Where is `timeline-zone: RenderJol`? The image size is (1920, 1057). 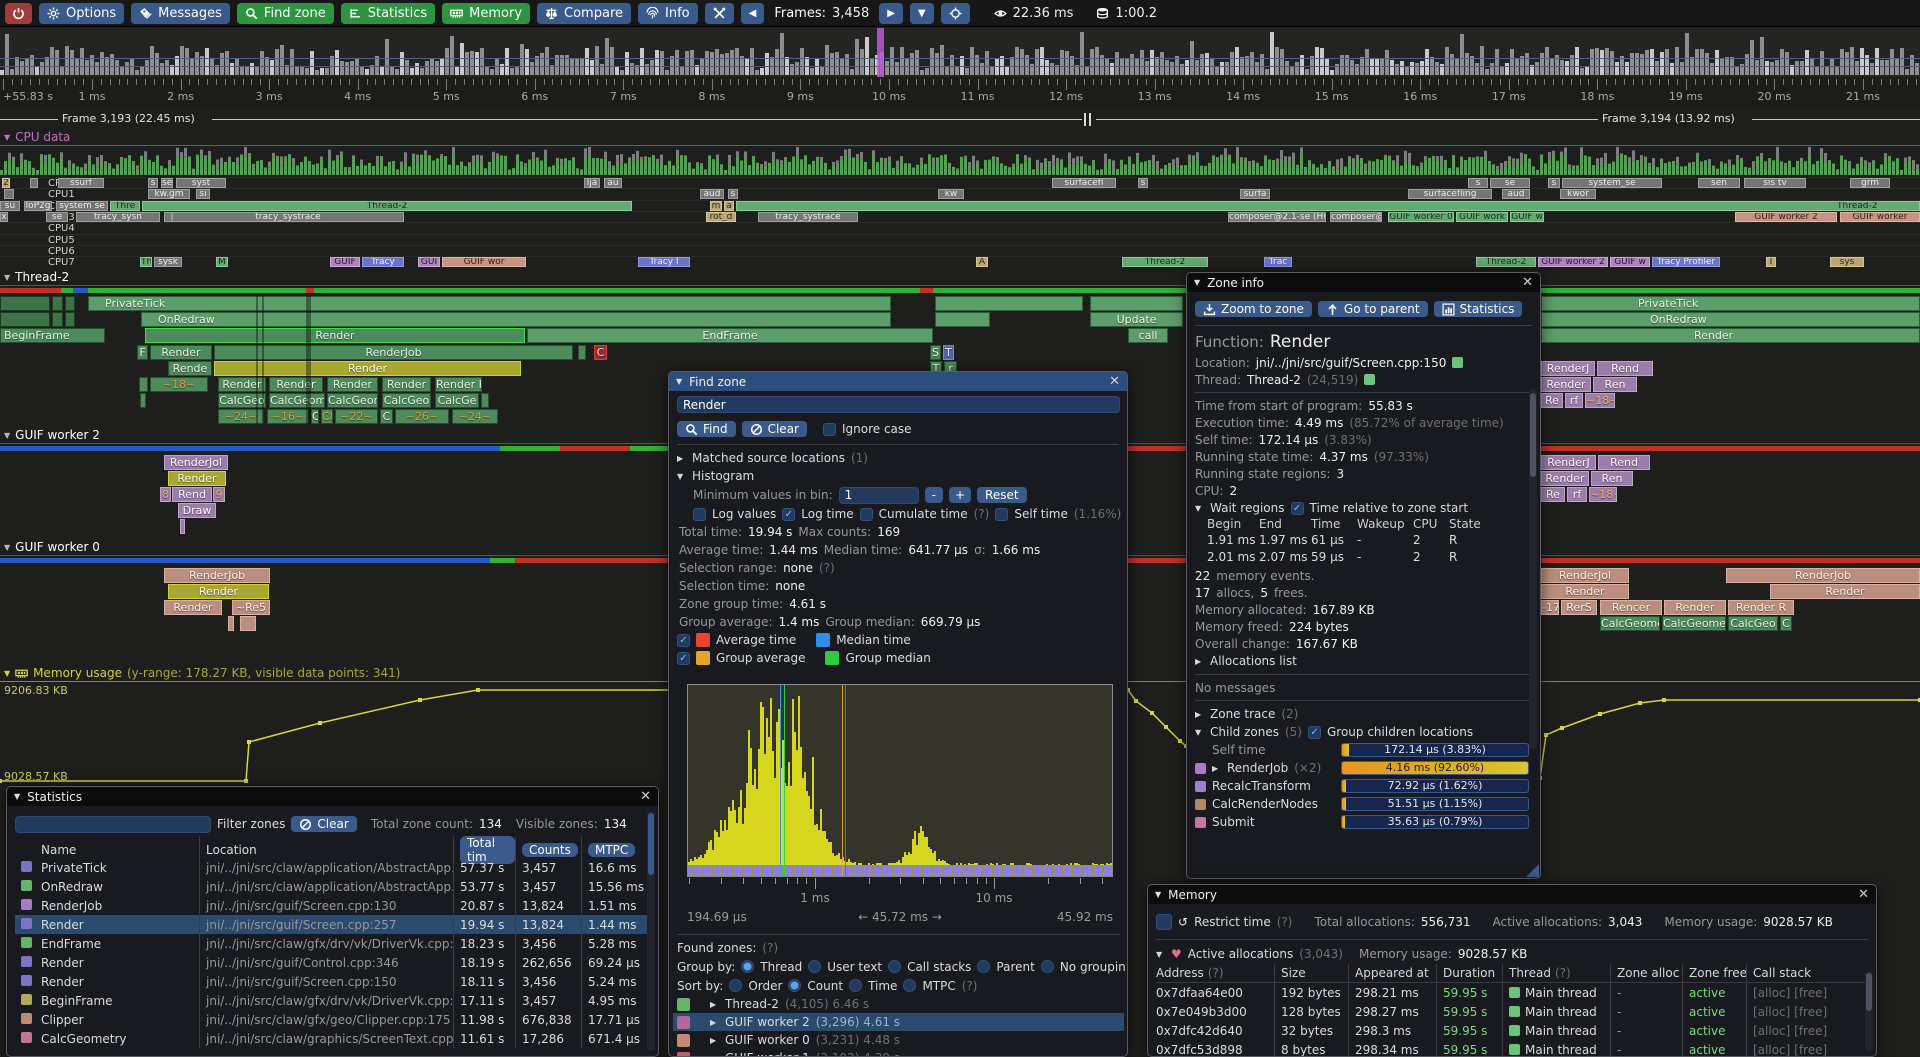 timeline-zone: RenderJol is located at coordinates (196, 462).